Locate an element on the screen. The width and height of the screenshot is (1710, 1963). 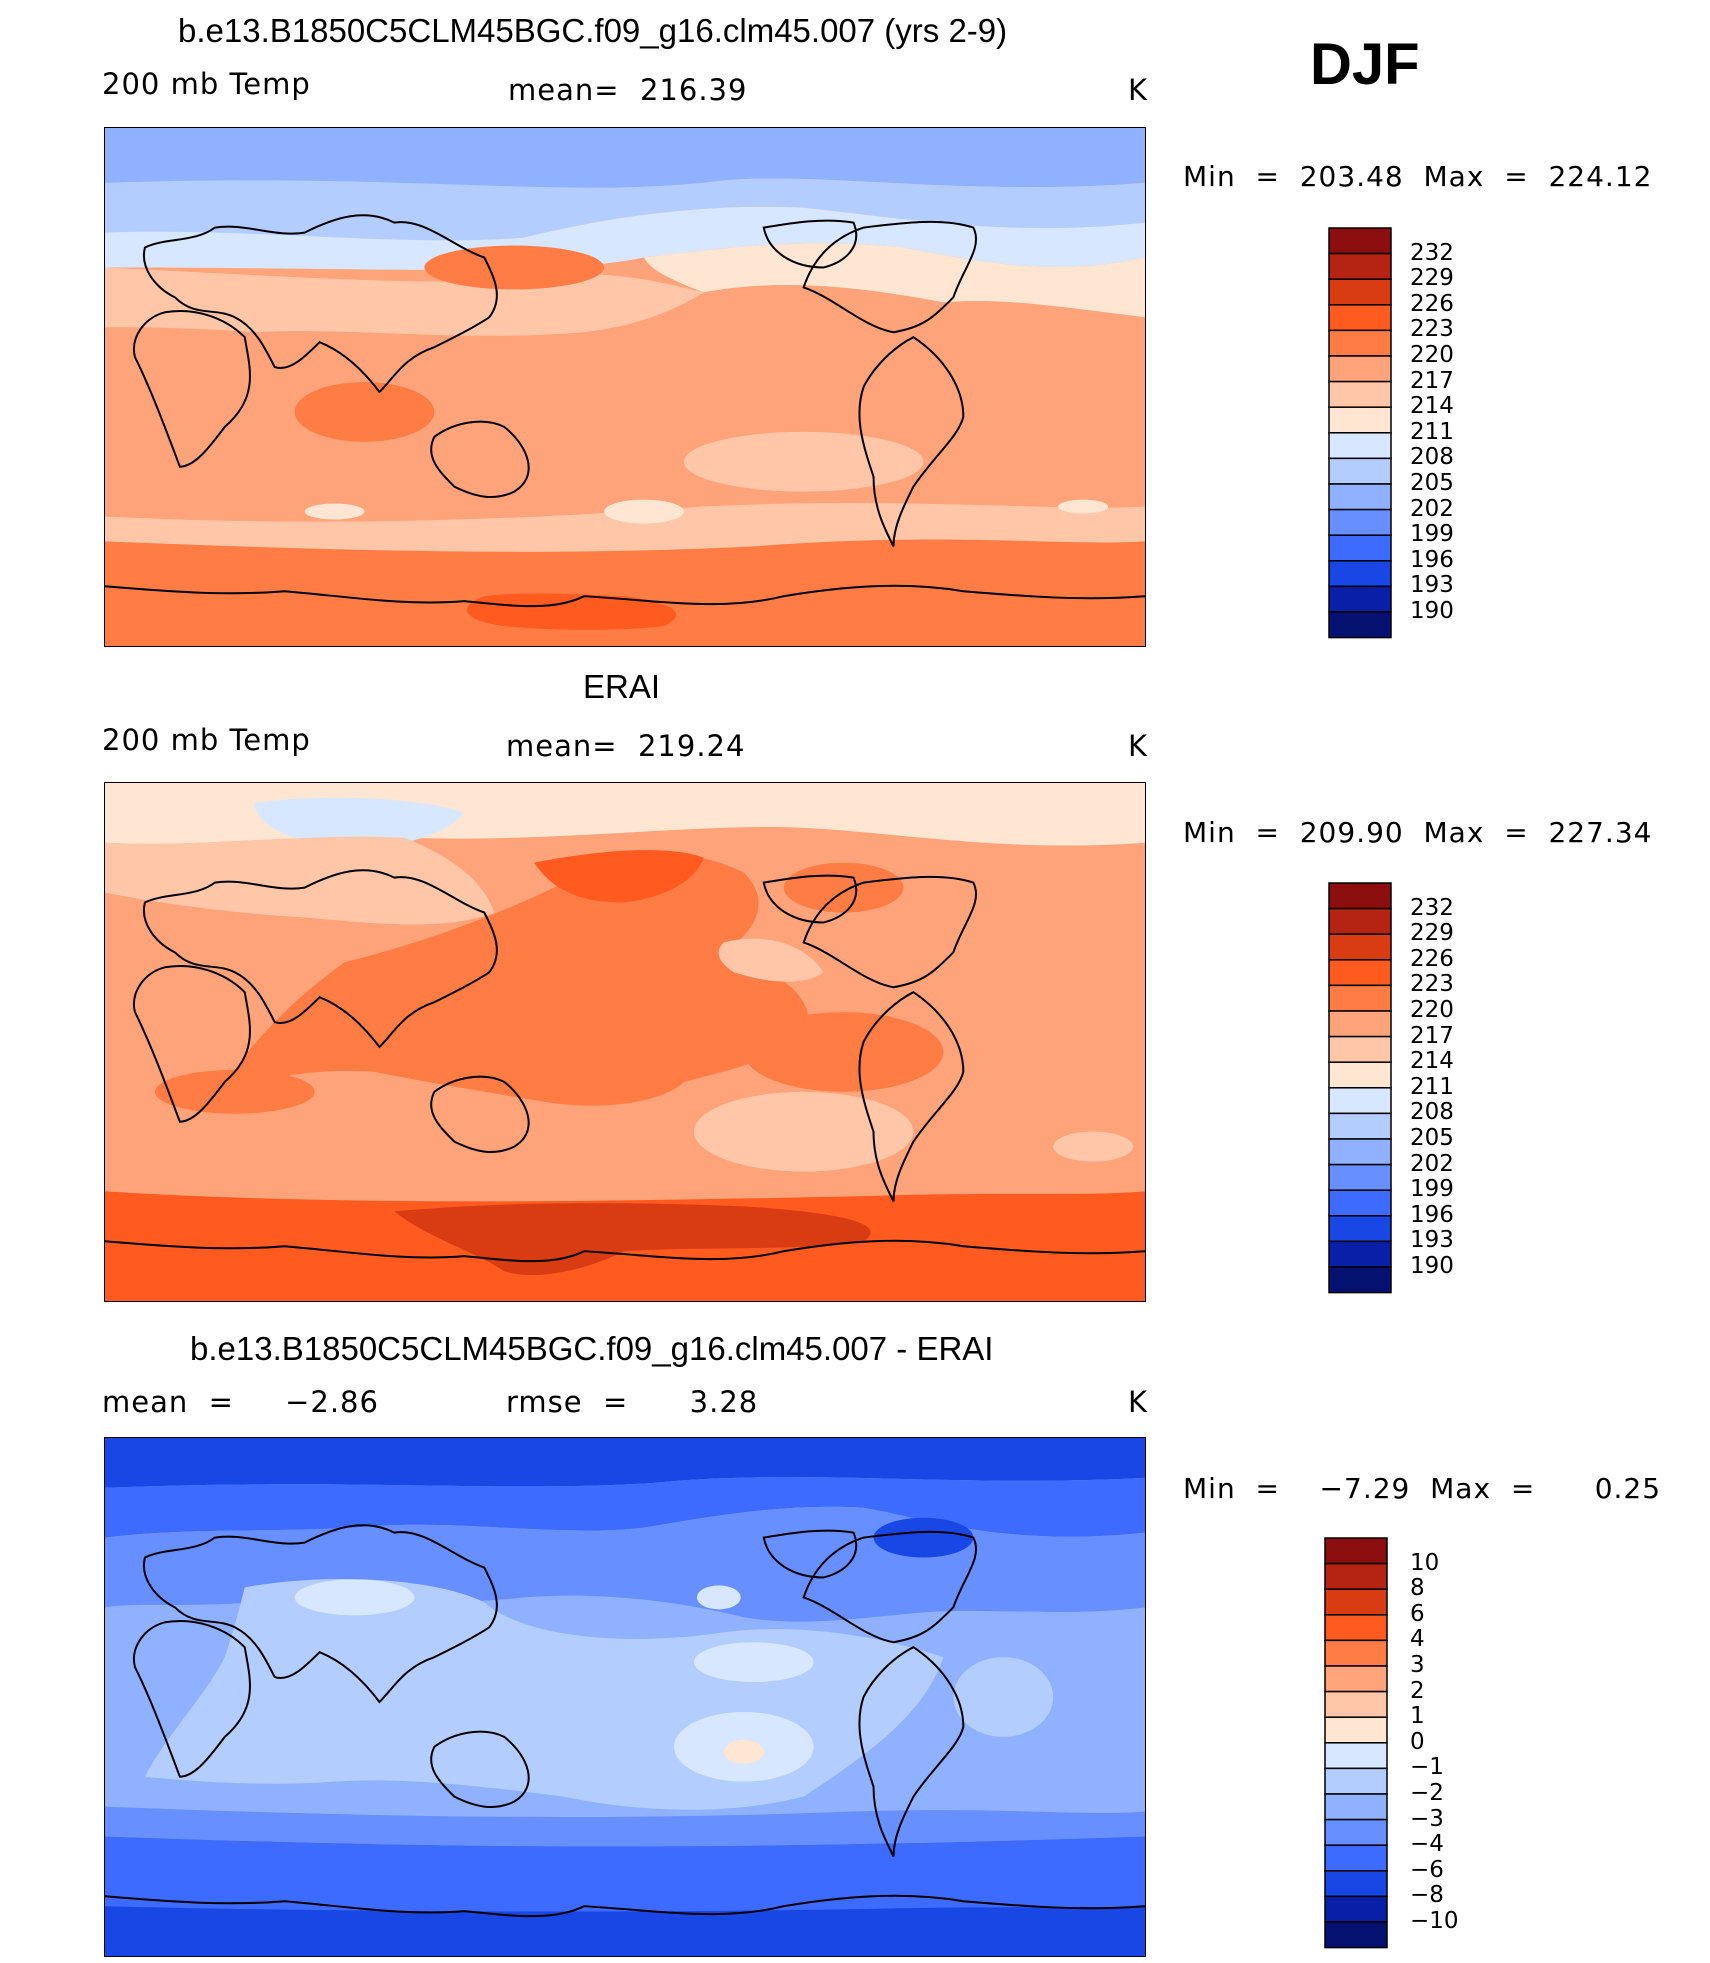
mean-label: mean= 219.24 is located at coordinates (626, 746).